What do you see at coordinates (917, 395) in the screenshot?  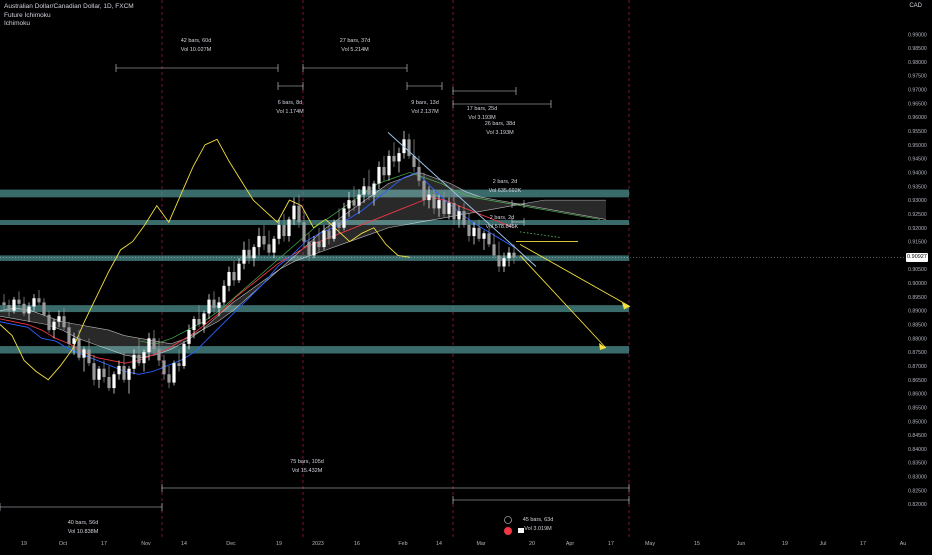 I see `price-tick-label: 0.86000` at bounding box center [917, 395].